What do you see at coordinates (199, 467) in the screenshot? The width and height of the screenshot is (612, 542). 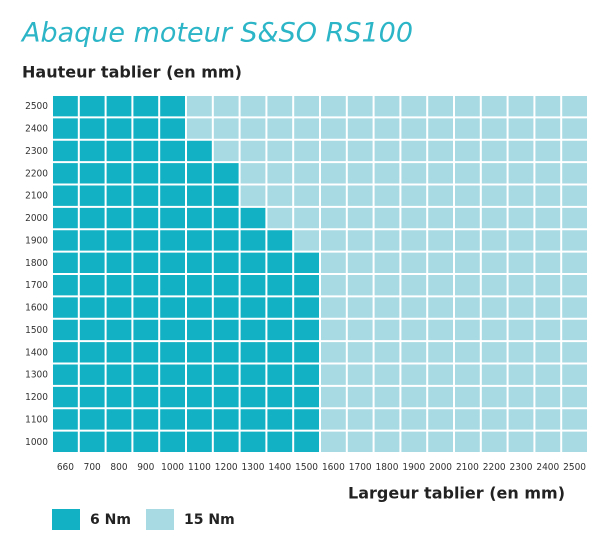 I see `x-tick-label: 1100` at bounding box center [199, 467].